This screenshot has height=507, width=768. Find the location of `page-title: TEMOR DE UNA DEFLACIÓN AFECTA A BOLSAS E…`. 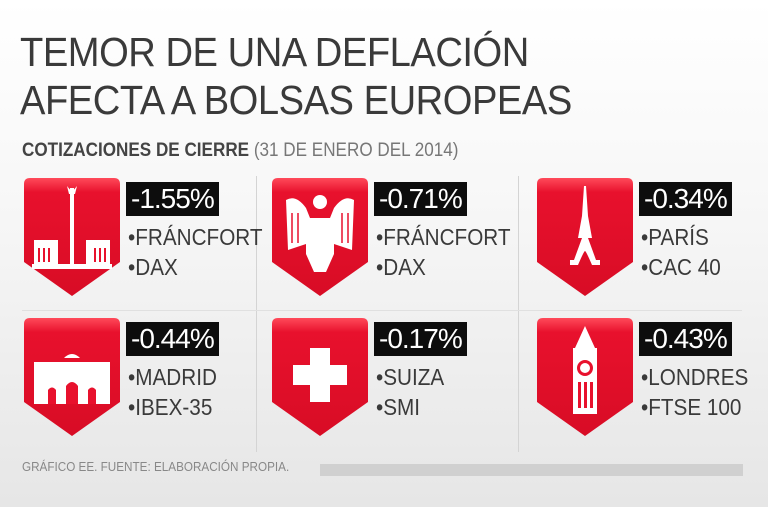

page-title: TEMOR DE UNA DEFLACIÓN AFECTA A BOLSAS E… is located at coordinates (296, 76).